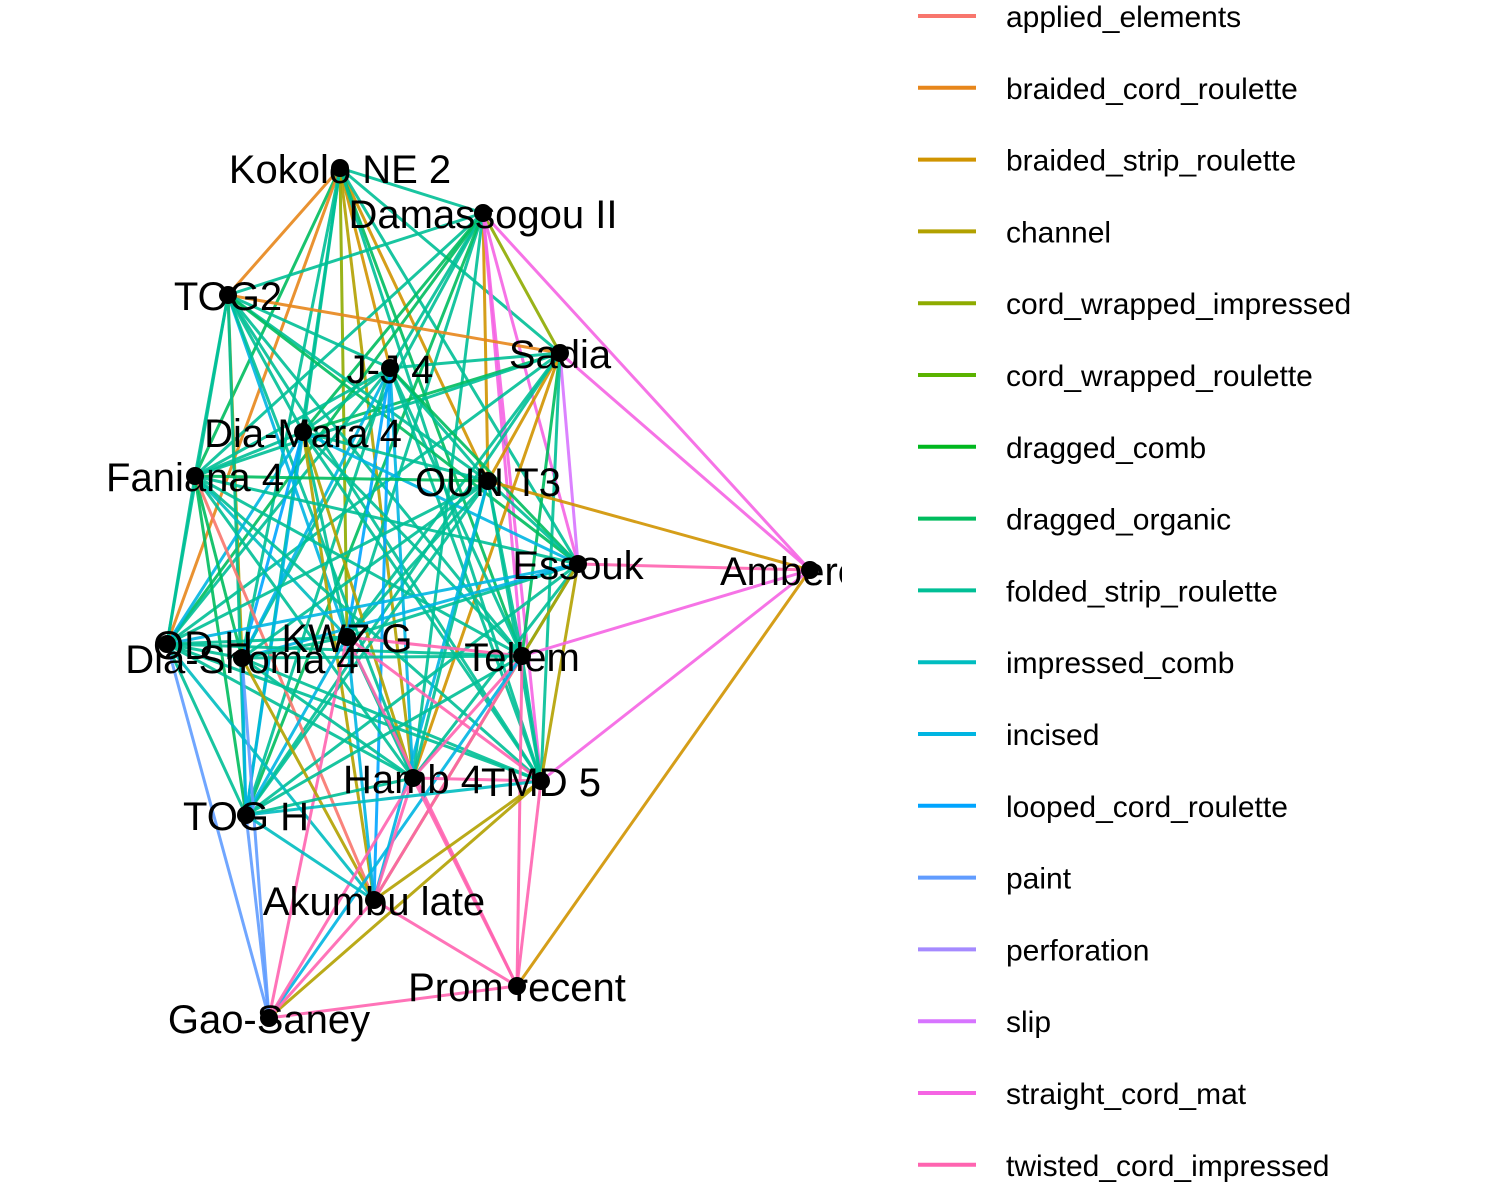 Image resolution: width=1500 pixels, height=1200 pixels. What do you see at coordinates (374, 902) in the screenshot?
I see `node-label-akumbu: Akumbu late` at bounding box center [374, 902].